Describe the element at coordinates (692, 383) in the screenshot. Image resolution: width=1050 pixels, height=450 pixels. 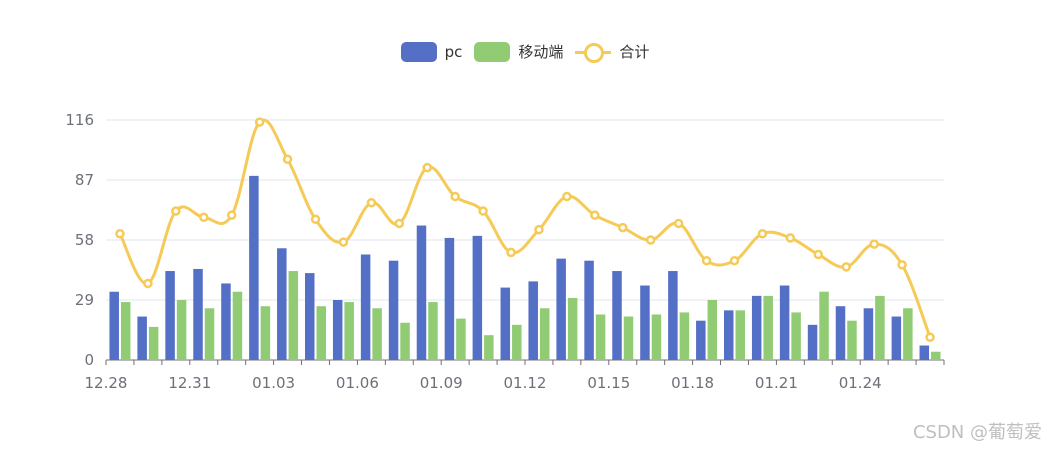
I see `x-tick-label: 01.18` at that location.